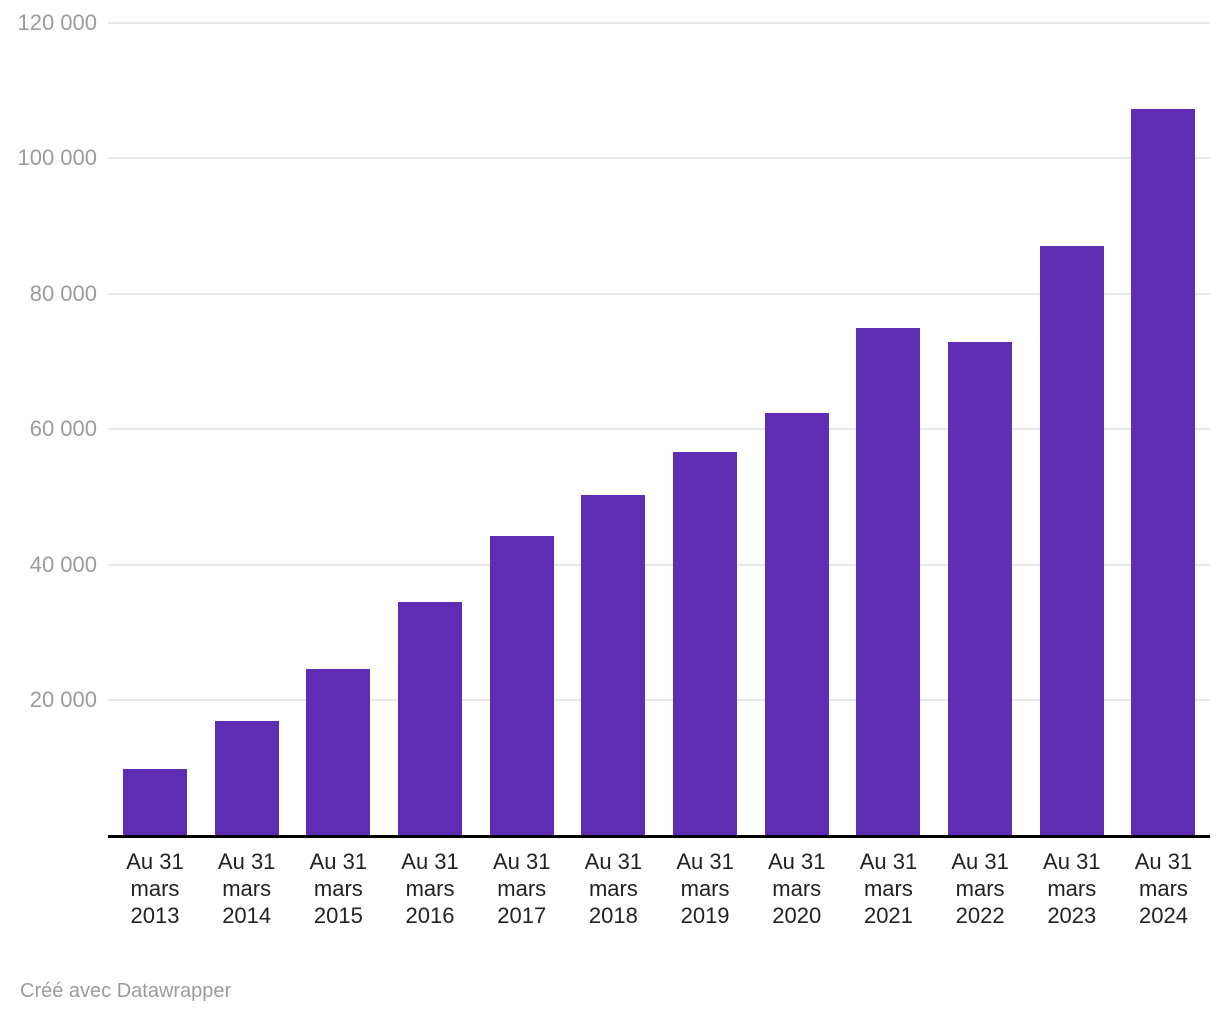  Describe the element at coordinates (659, 836) in the screenshot. I see `x-axis-line` at that location.